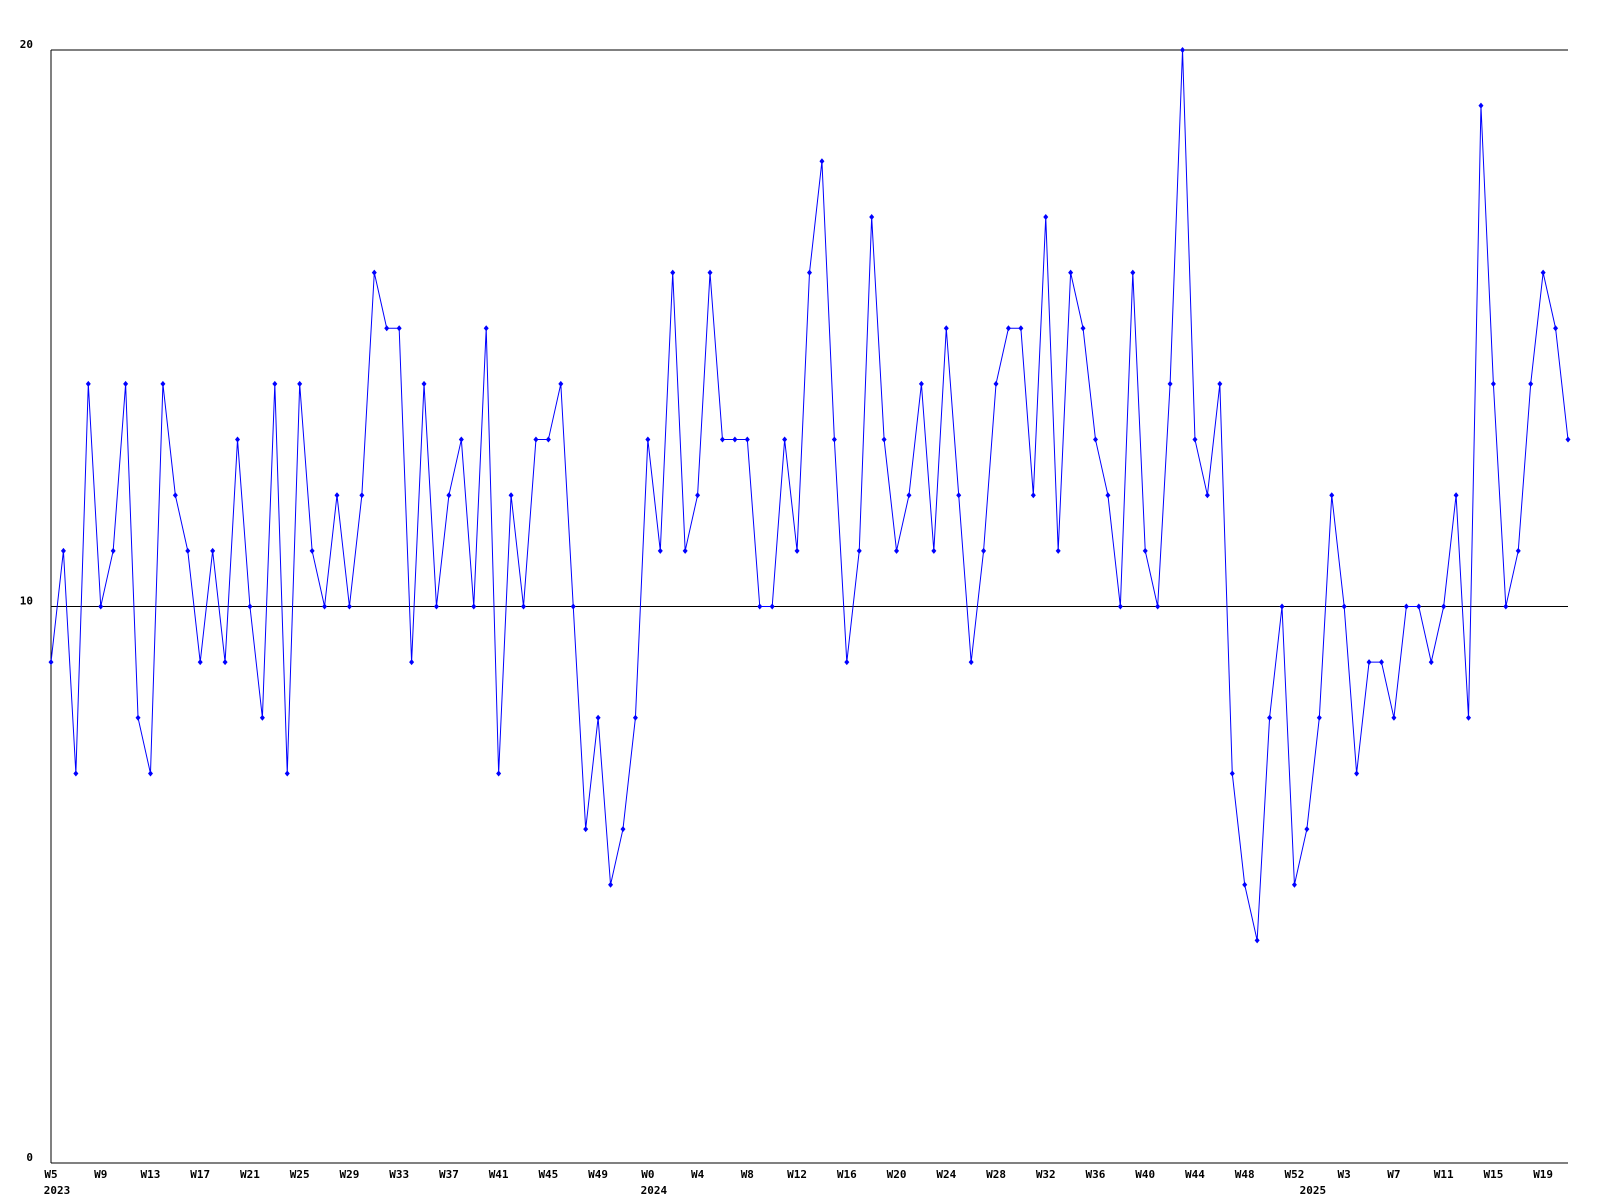 The height and width of the screenshot is (1200, 1600). What do you see at coordinates (698, 1174) in the screenshot?
I see `x-tick-label: W4` at bounding box center [698, 1174].